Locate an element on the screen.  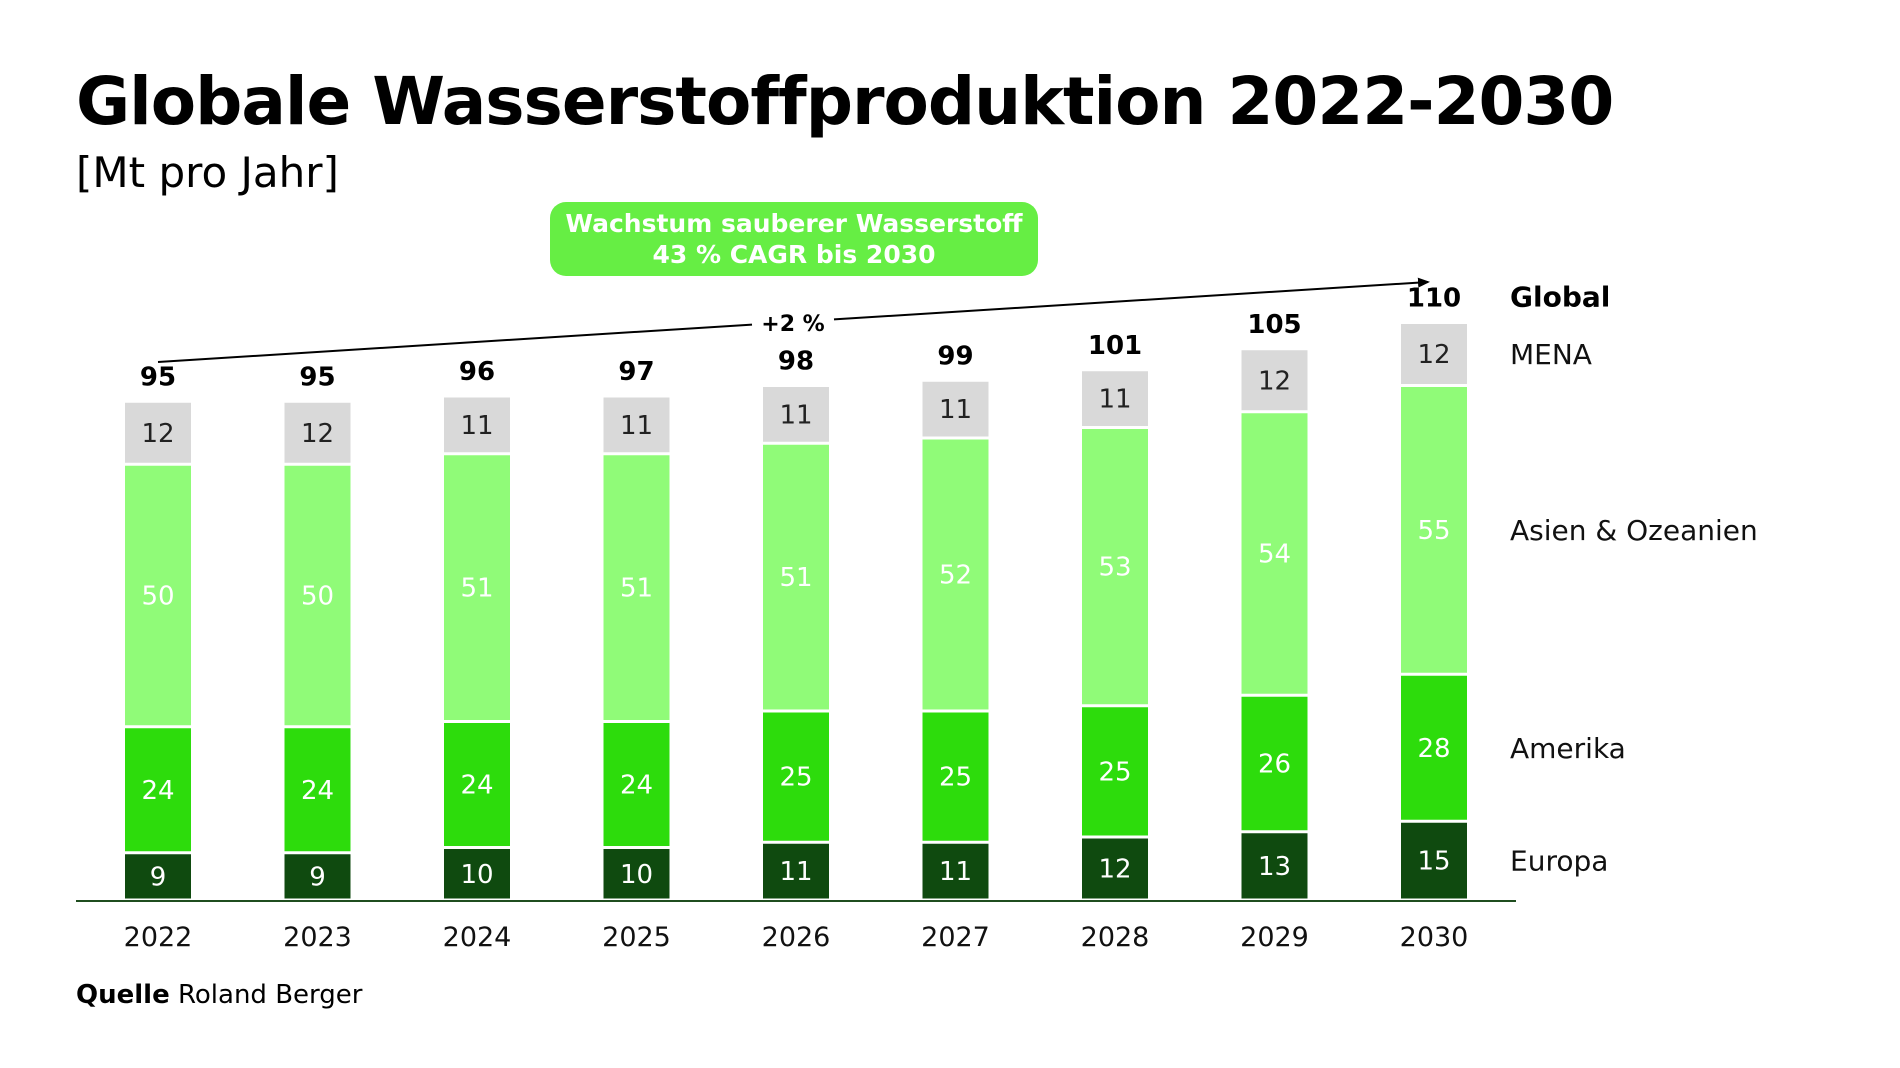
bar-segment-amerika-2028 is located at coordinates (1115, 771).